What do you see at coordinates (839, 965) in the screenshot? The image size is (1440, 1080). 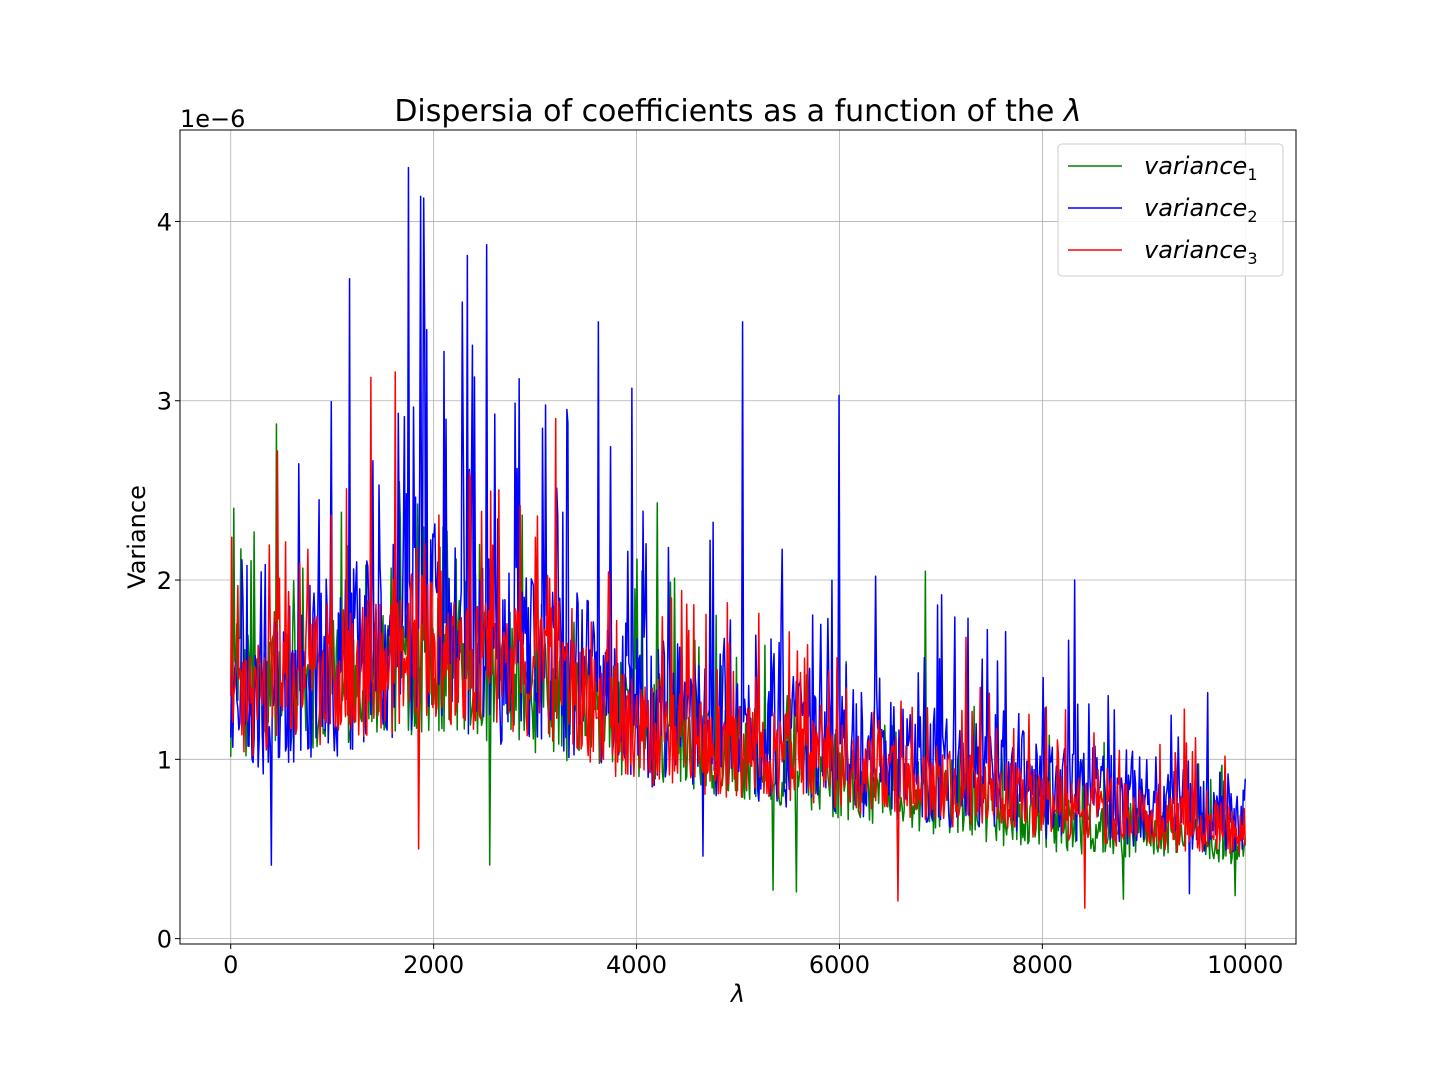 I see `x-tick-label: 6000` at bounding box center [839, 965].